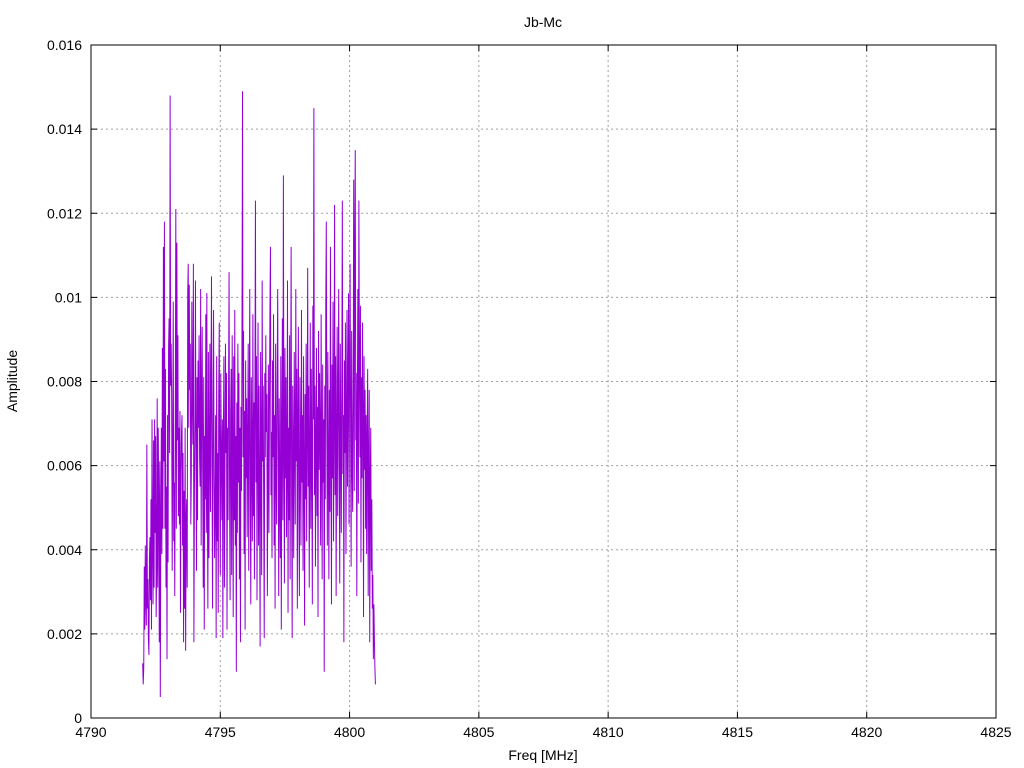  Describe the element at coordinates (866, 732) in the screenshot. I see `x-tick-label: 4820` at that location.